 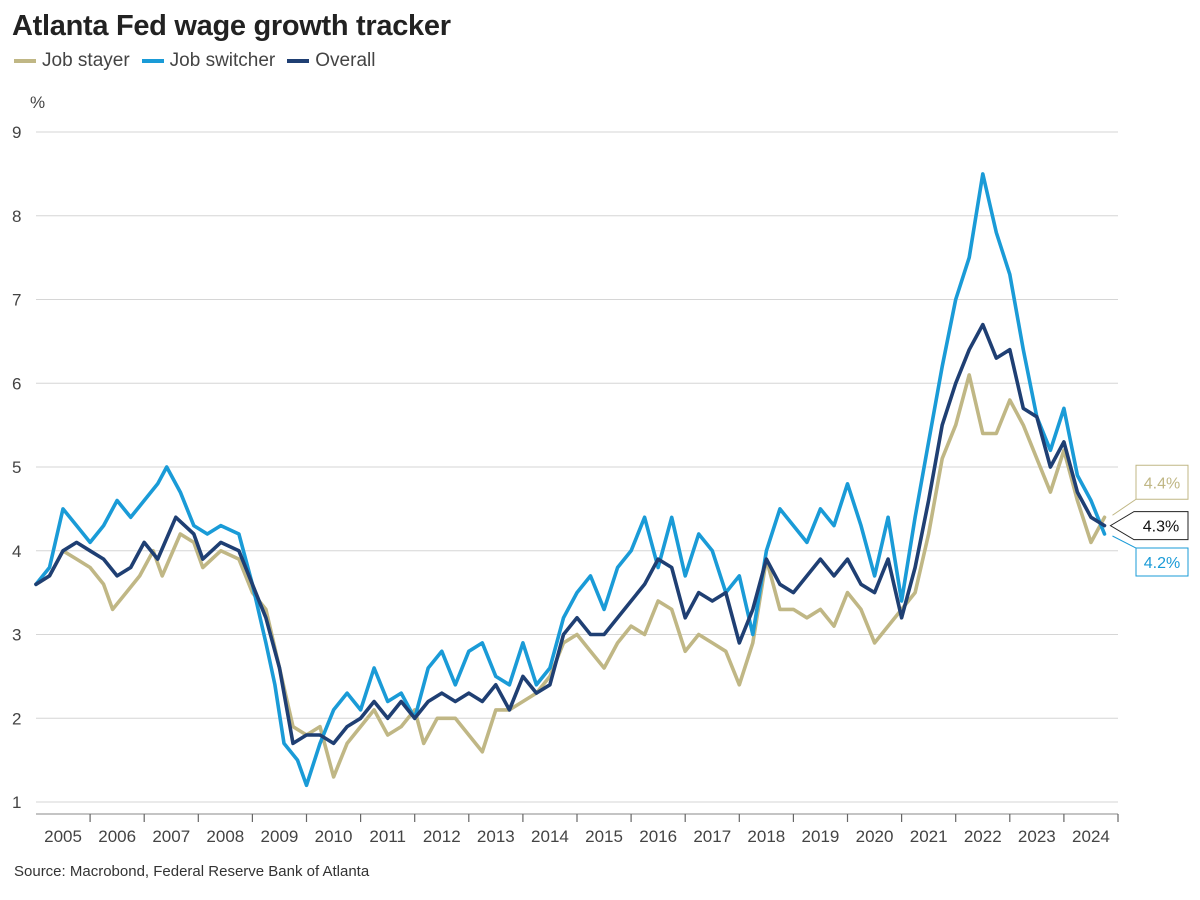 I want to click on end-label-overall: 4.3%, so click(x=1161, y=527).